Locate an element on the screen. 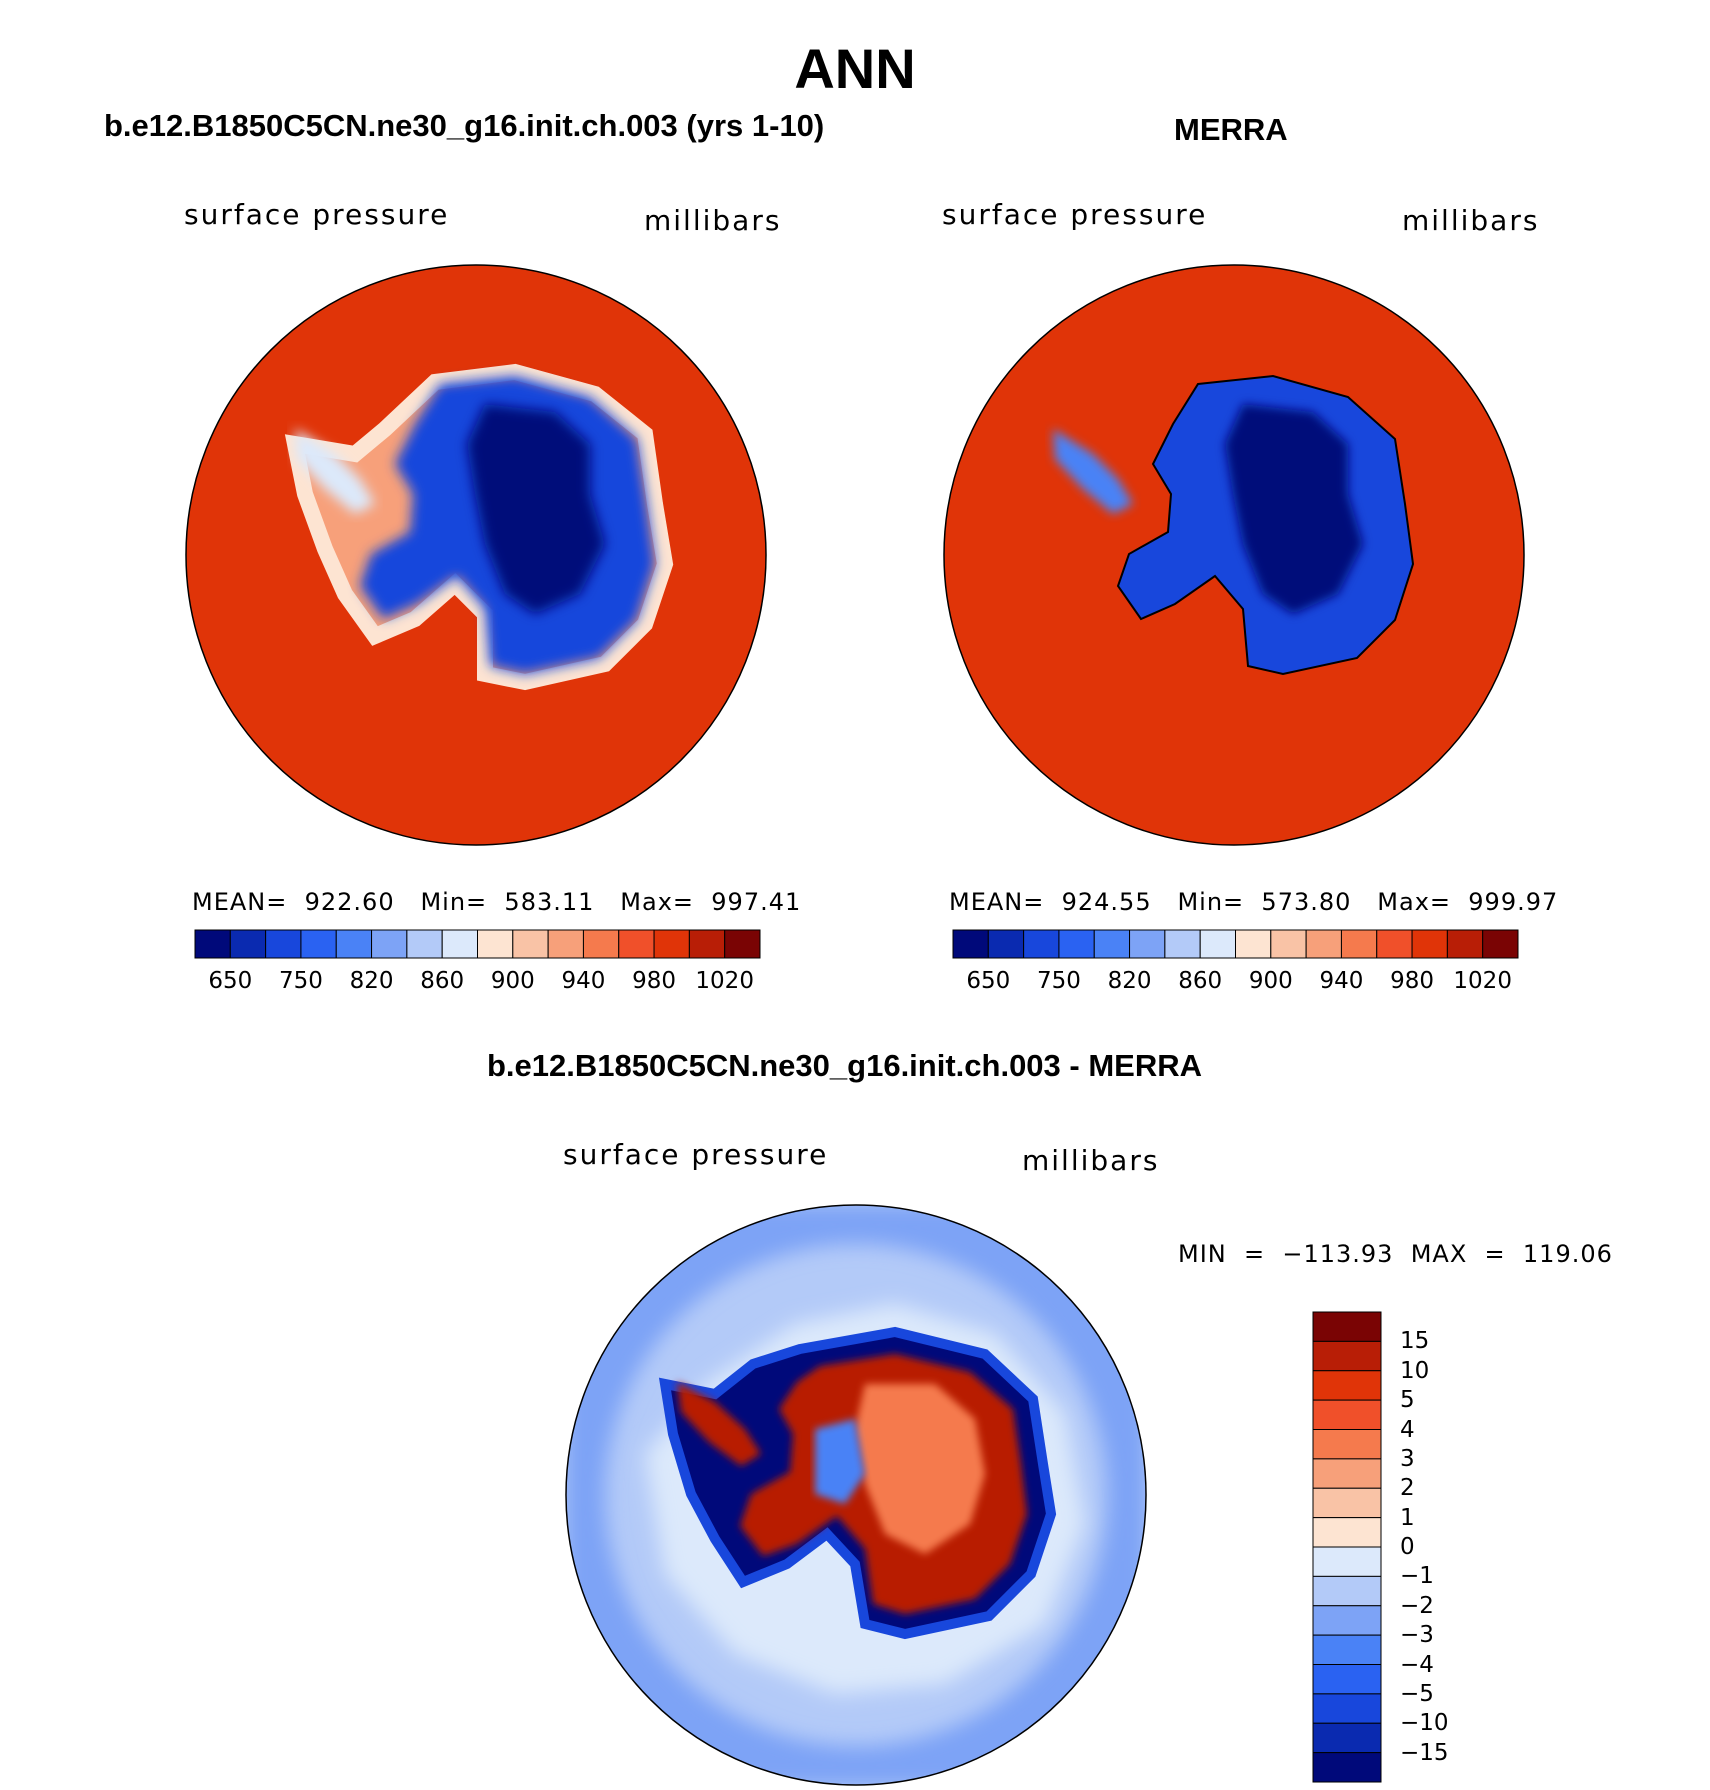  colorbar-tick-label: −15 is located at coordinates (1424, 1752).